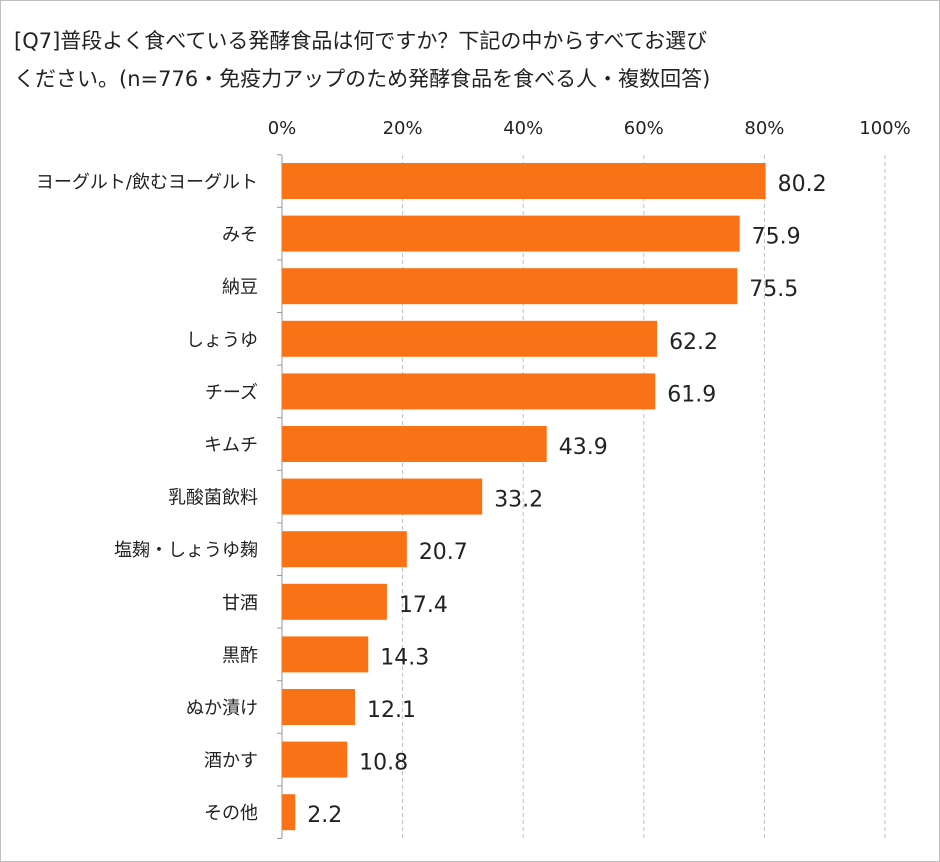 The image size is (940, 862). Describe the element at coordinates (231, 445) in the screenshot. I see `category-label: キムチ` at that location.